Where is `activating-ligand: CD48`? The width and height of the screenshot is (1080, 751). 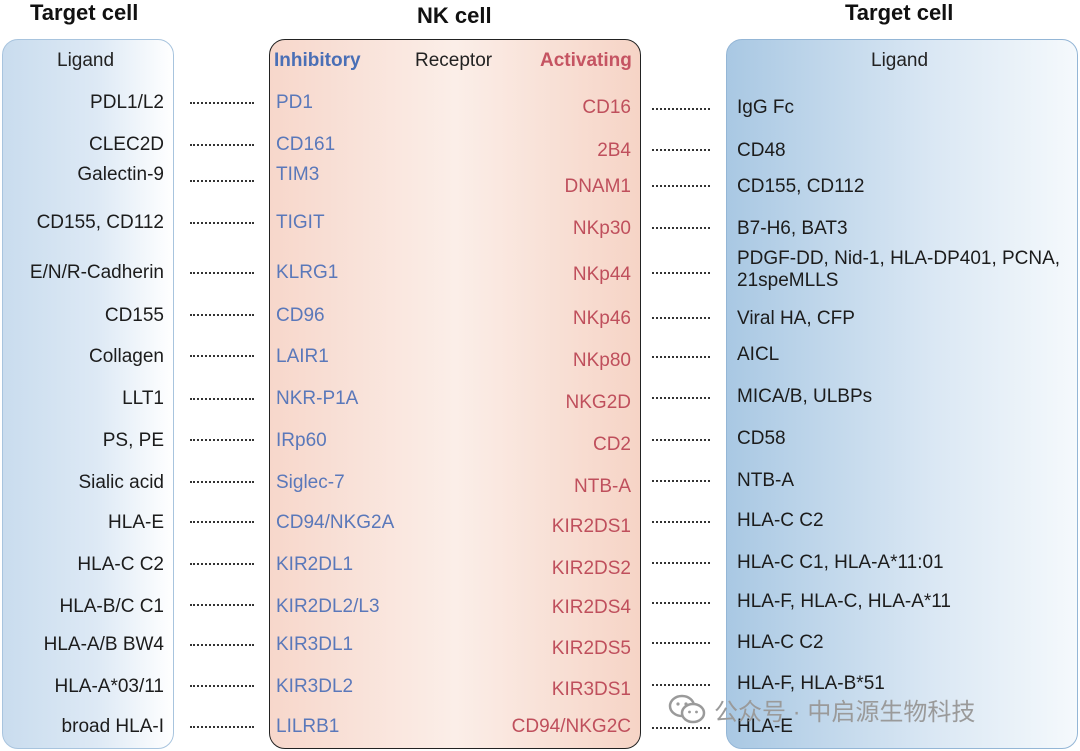 activating-ligand: CD48 is located at coordinates (761, 151).